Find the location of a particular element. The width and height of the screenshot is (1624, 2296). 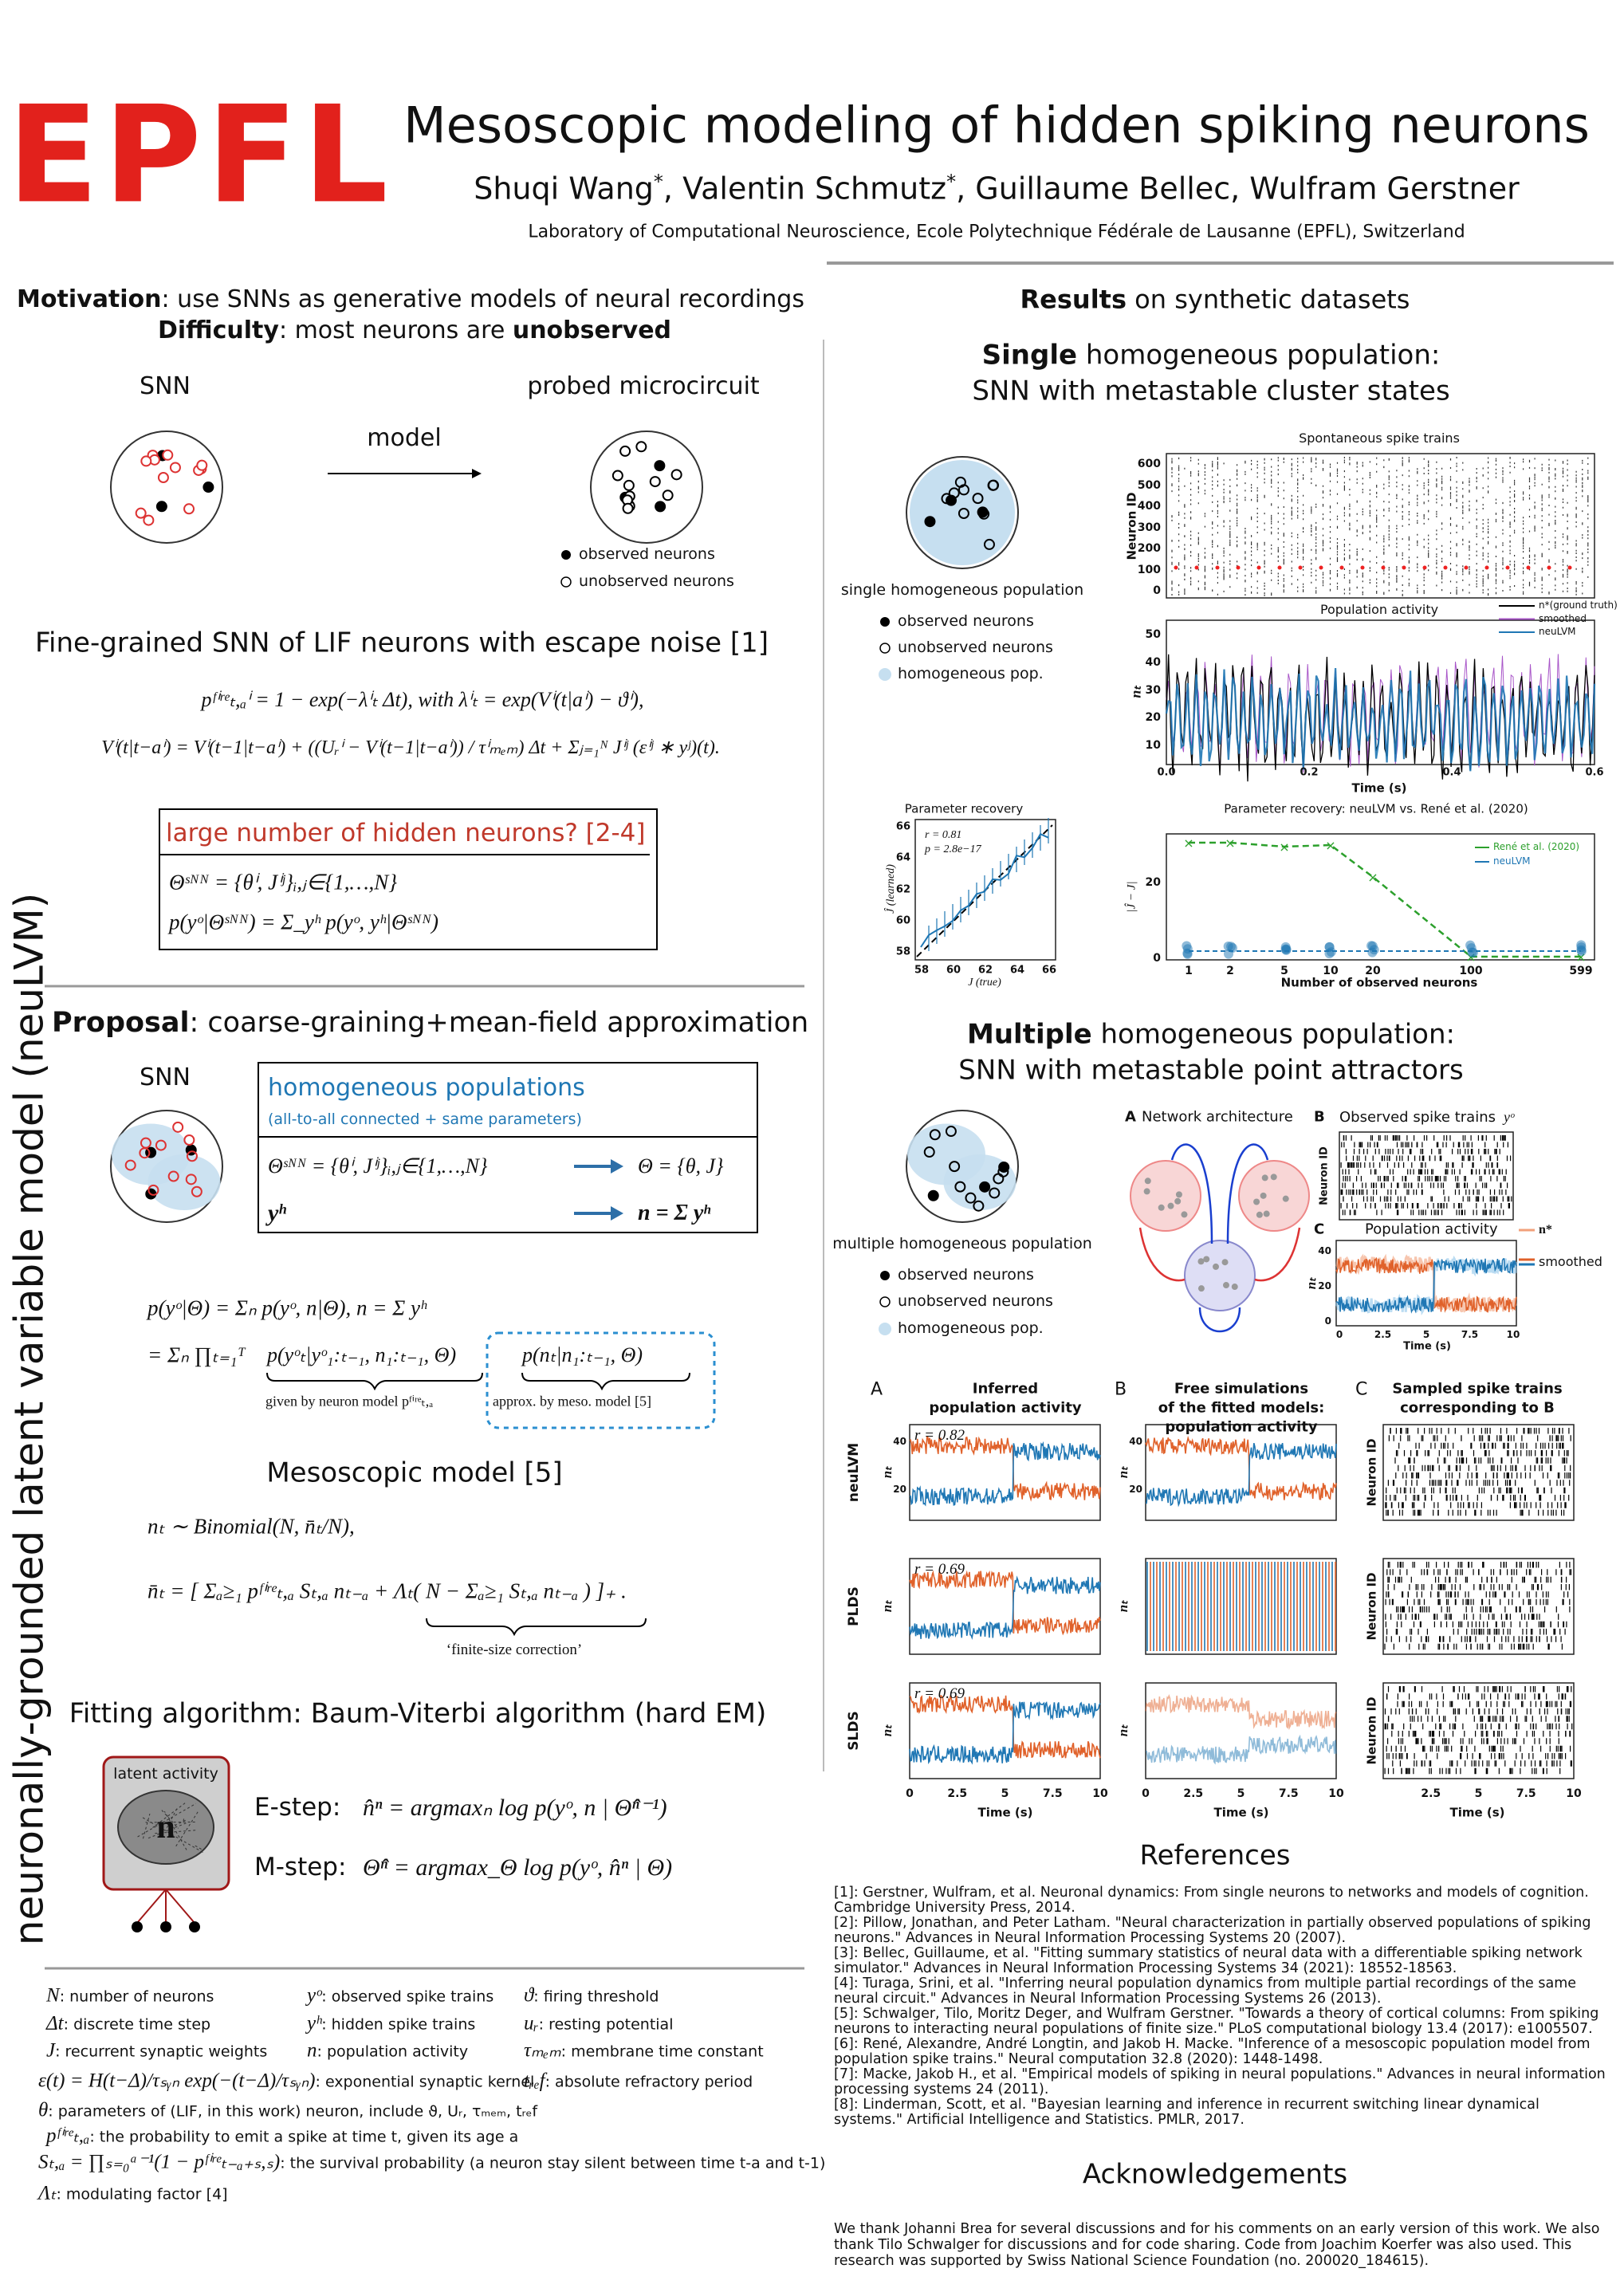

text: E-step: is located at coordinates (298, 1807).